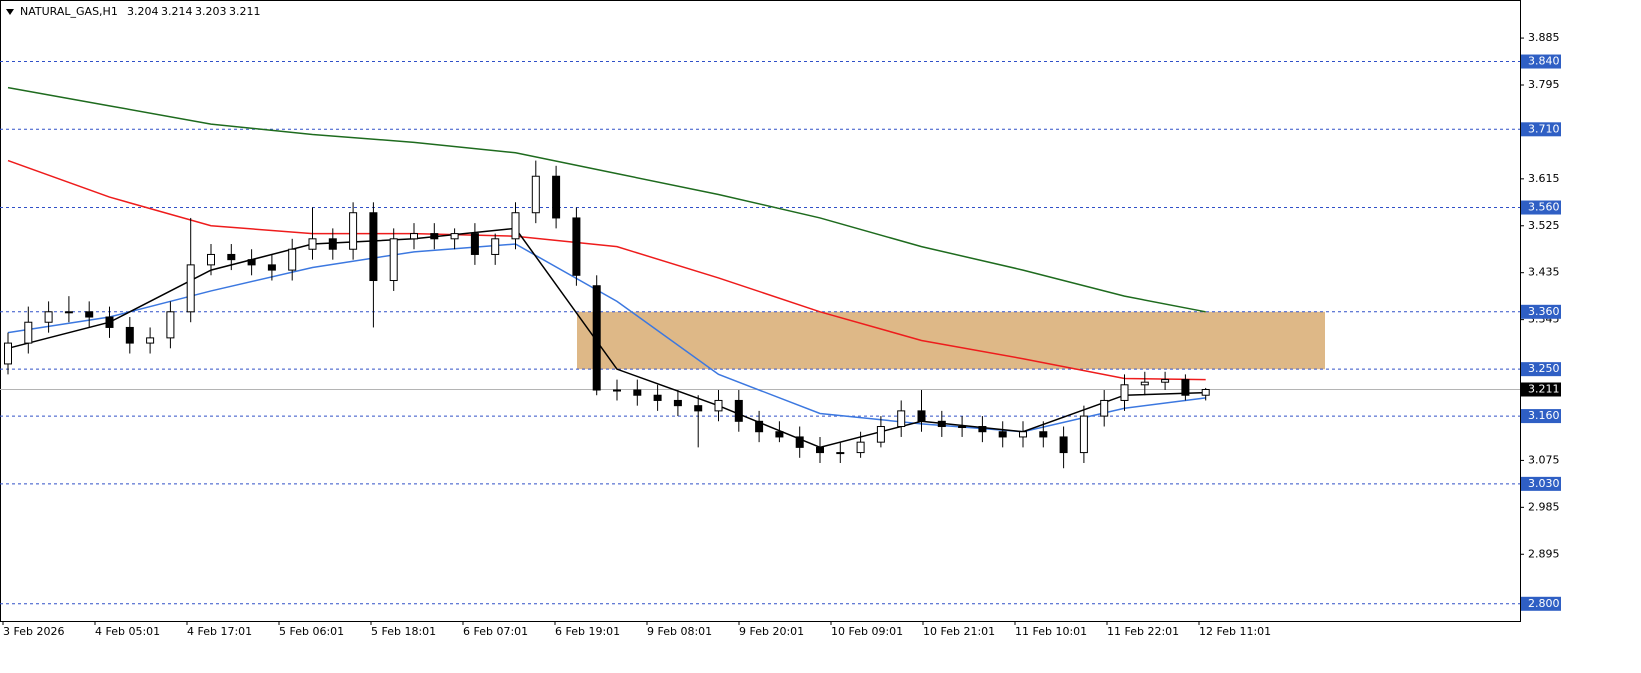  I want to click on level-label: 3.840, so click(1544, 61).